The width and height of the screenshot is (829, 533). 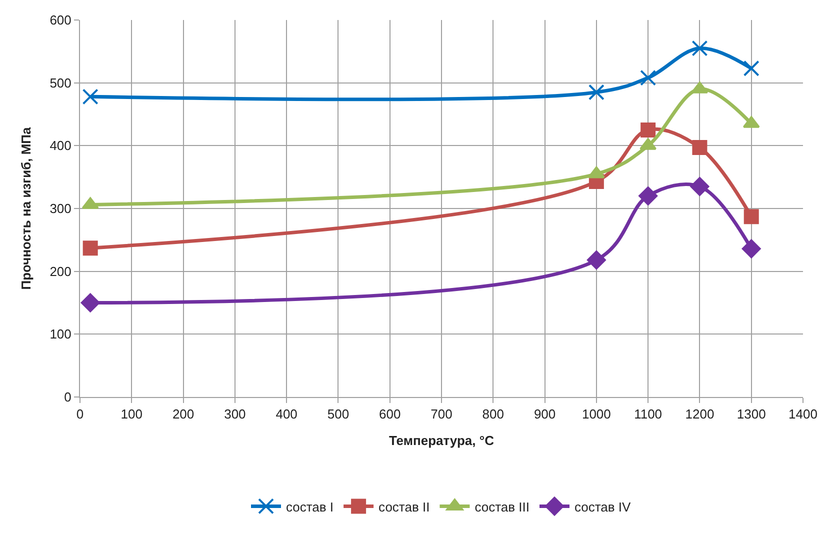 I want to click on legend-label: состав III, so click(x=502, y=506).